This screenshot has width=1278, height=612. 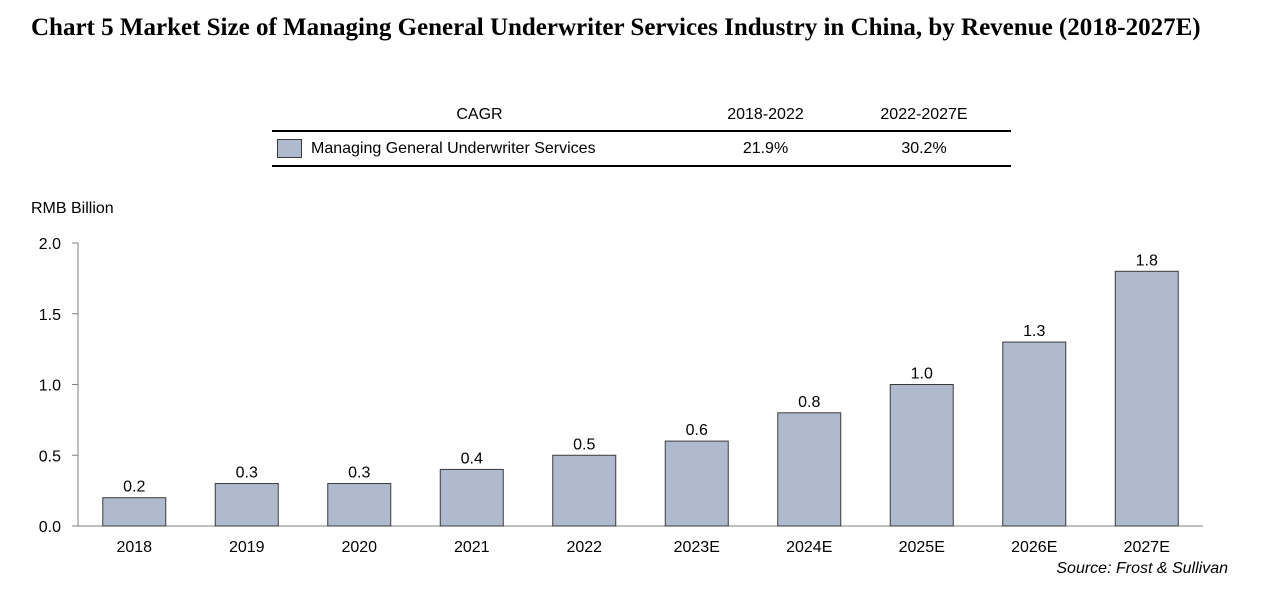 I want to click on bar-2026E, so click(x=1034, y=434).